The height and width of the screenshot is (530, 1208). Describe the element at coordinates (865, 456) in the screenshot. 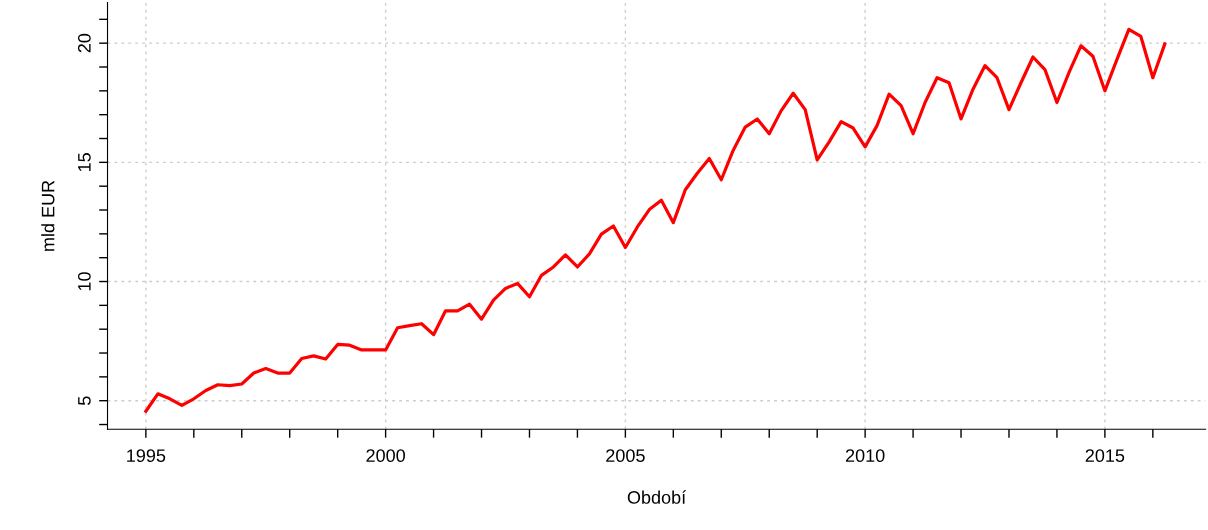

I see `x-tick-label: 2010` at that location.